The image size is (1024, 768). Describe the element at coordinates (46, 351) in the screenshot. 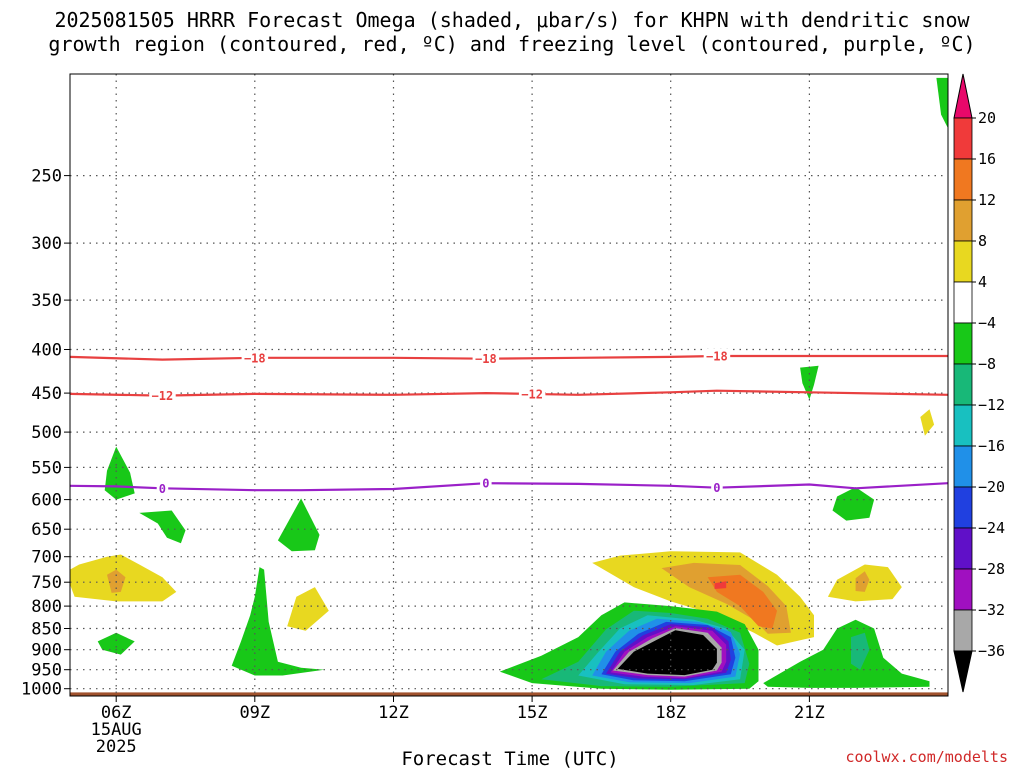

I see `y-tick-label-400: 400` at that location.